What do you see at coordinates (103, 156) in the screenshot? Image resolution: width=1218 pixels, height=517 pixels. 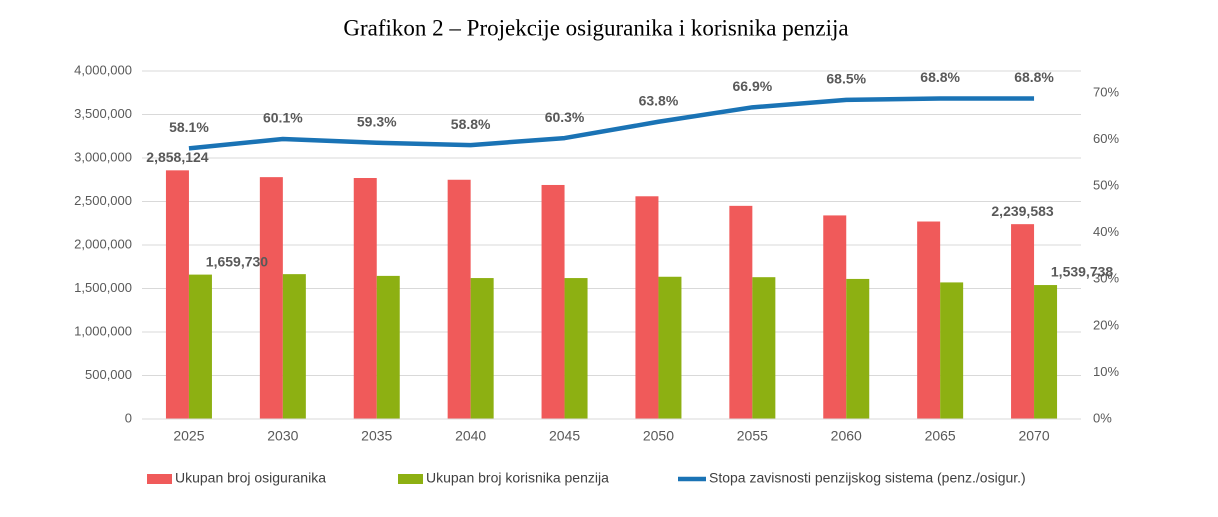 I see `y-tick-label: 3,000,000` at bounding box center [103, 156].